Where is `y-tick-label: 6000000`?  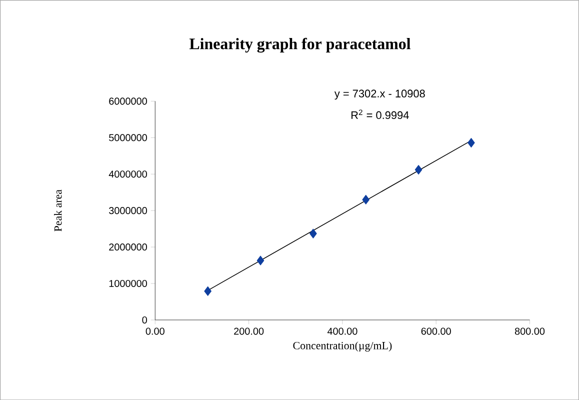 y-tick-label: 6000000 is located at coordinates (128, 101).